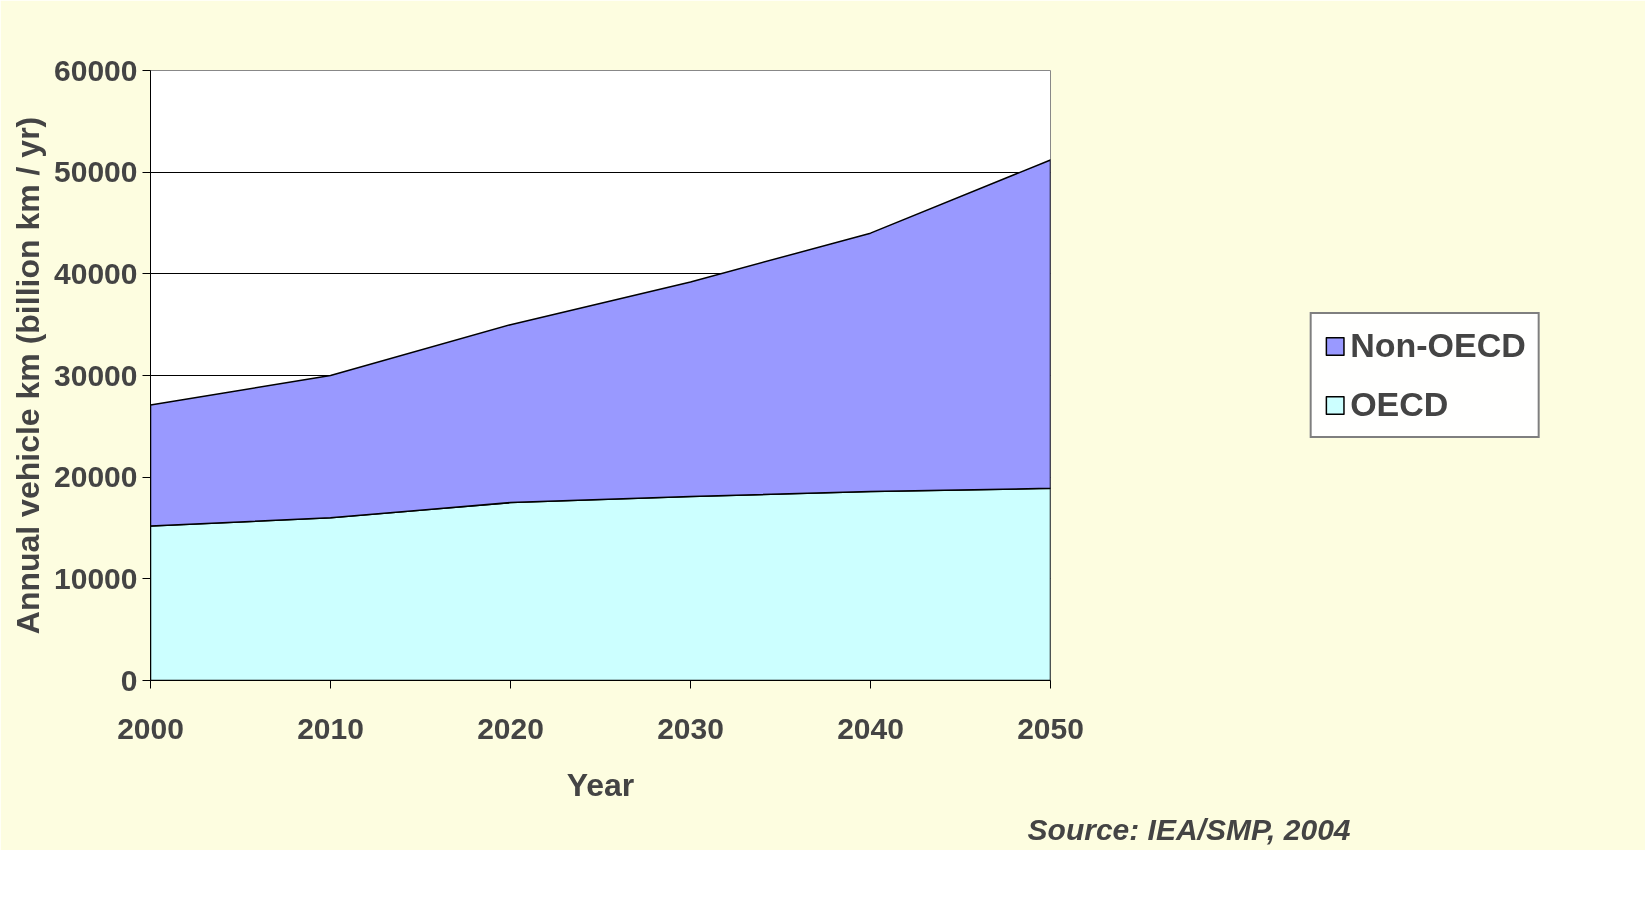 The image size is (1645, 917). Describe the element at coordinates (96, 578) in the screenshot. I see `y-tick-label: 10000` at that location.